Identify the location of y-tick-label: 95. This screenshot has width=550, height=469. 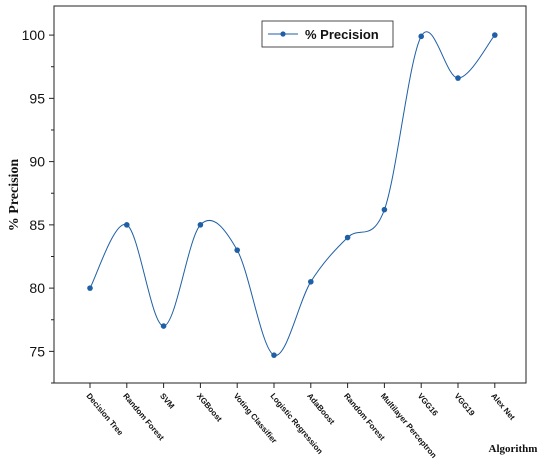
(37, 98).